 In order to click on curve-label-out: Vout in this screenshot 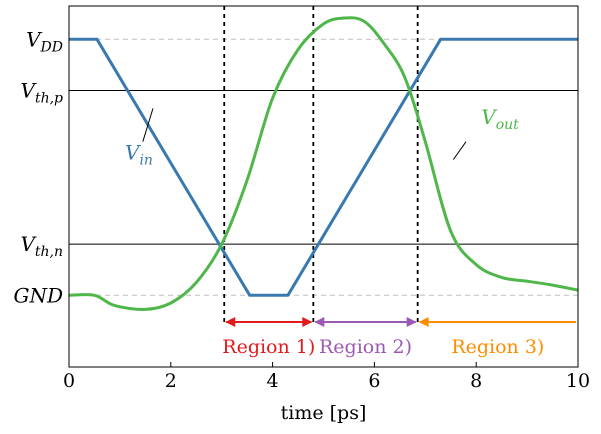, I will do `click(500, 119)`.